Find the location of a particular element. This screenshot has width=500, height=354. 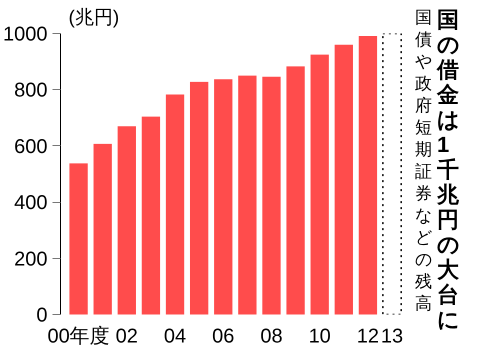

y-tick-label: 800 is located at coordinates (31, 91).